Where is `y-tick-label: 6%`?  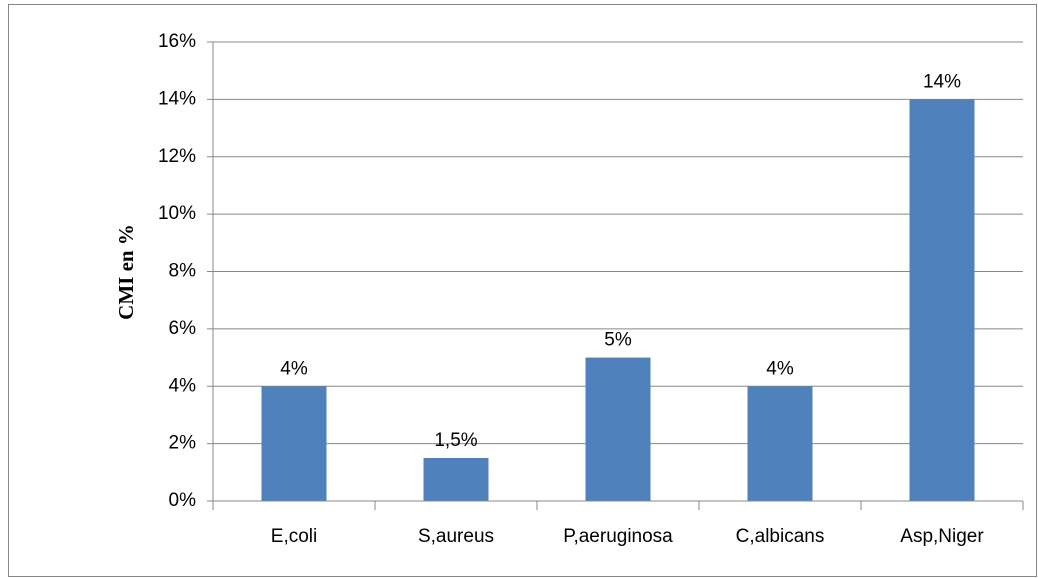
y-tick-label: 6% is located at coordinates (183, 328).